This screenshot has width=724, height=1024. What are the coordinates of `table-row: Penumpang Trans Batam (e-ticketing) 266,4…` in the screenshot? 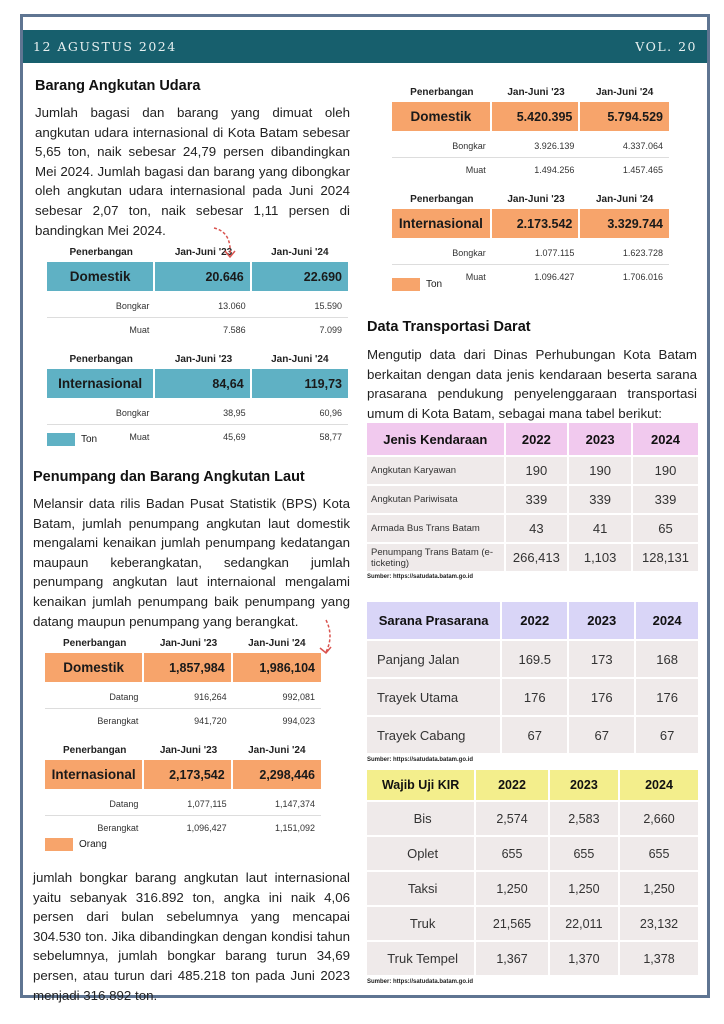 It's located at (532, 557).